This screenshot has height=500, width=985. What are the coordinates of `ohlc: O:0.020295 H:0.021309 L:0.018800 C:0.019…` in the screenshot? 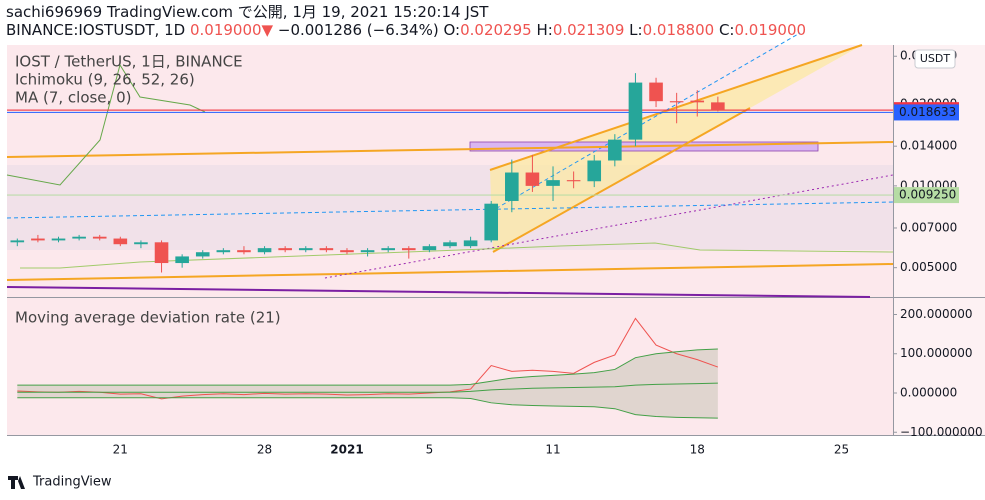 It's located at (625, 30).